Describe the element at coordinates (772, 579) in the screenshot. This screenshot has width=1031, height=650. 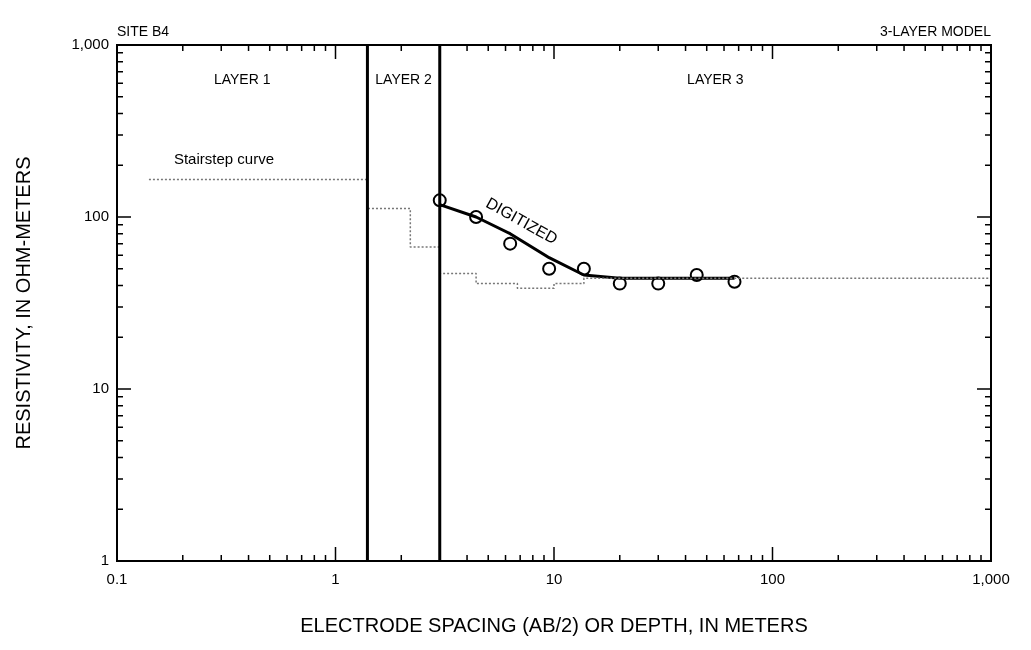
I see `x-tick-label: 100` at that location.